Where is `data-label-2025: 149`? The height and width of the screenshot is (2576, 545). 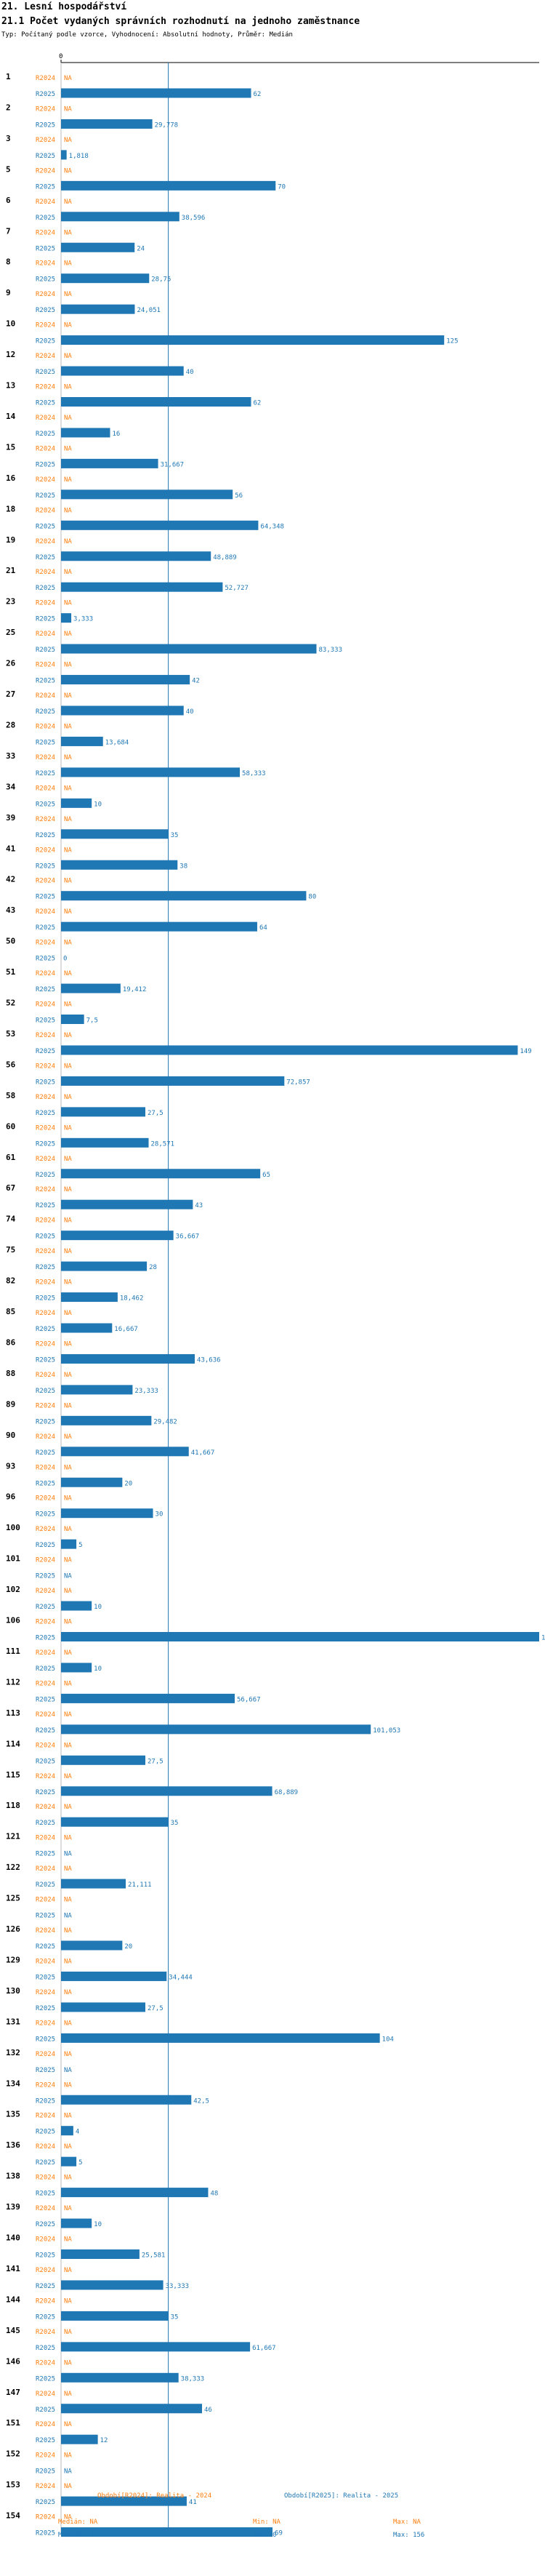 data-label-2025: 149 is located at coordinates (525, 1051).